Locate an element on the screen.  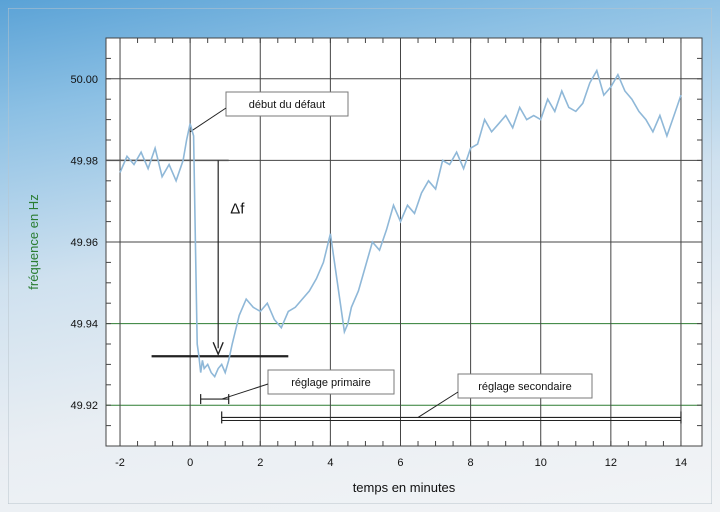
annotation-box-secondary is located at coordinates (525, 386).